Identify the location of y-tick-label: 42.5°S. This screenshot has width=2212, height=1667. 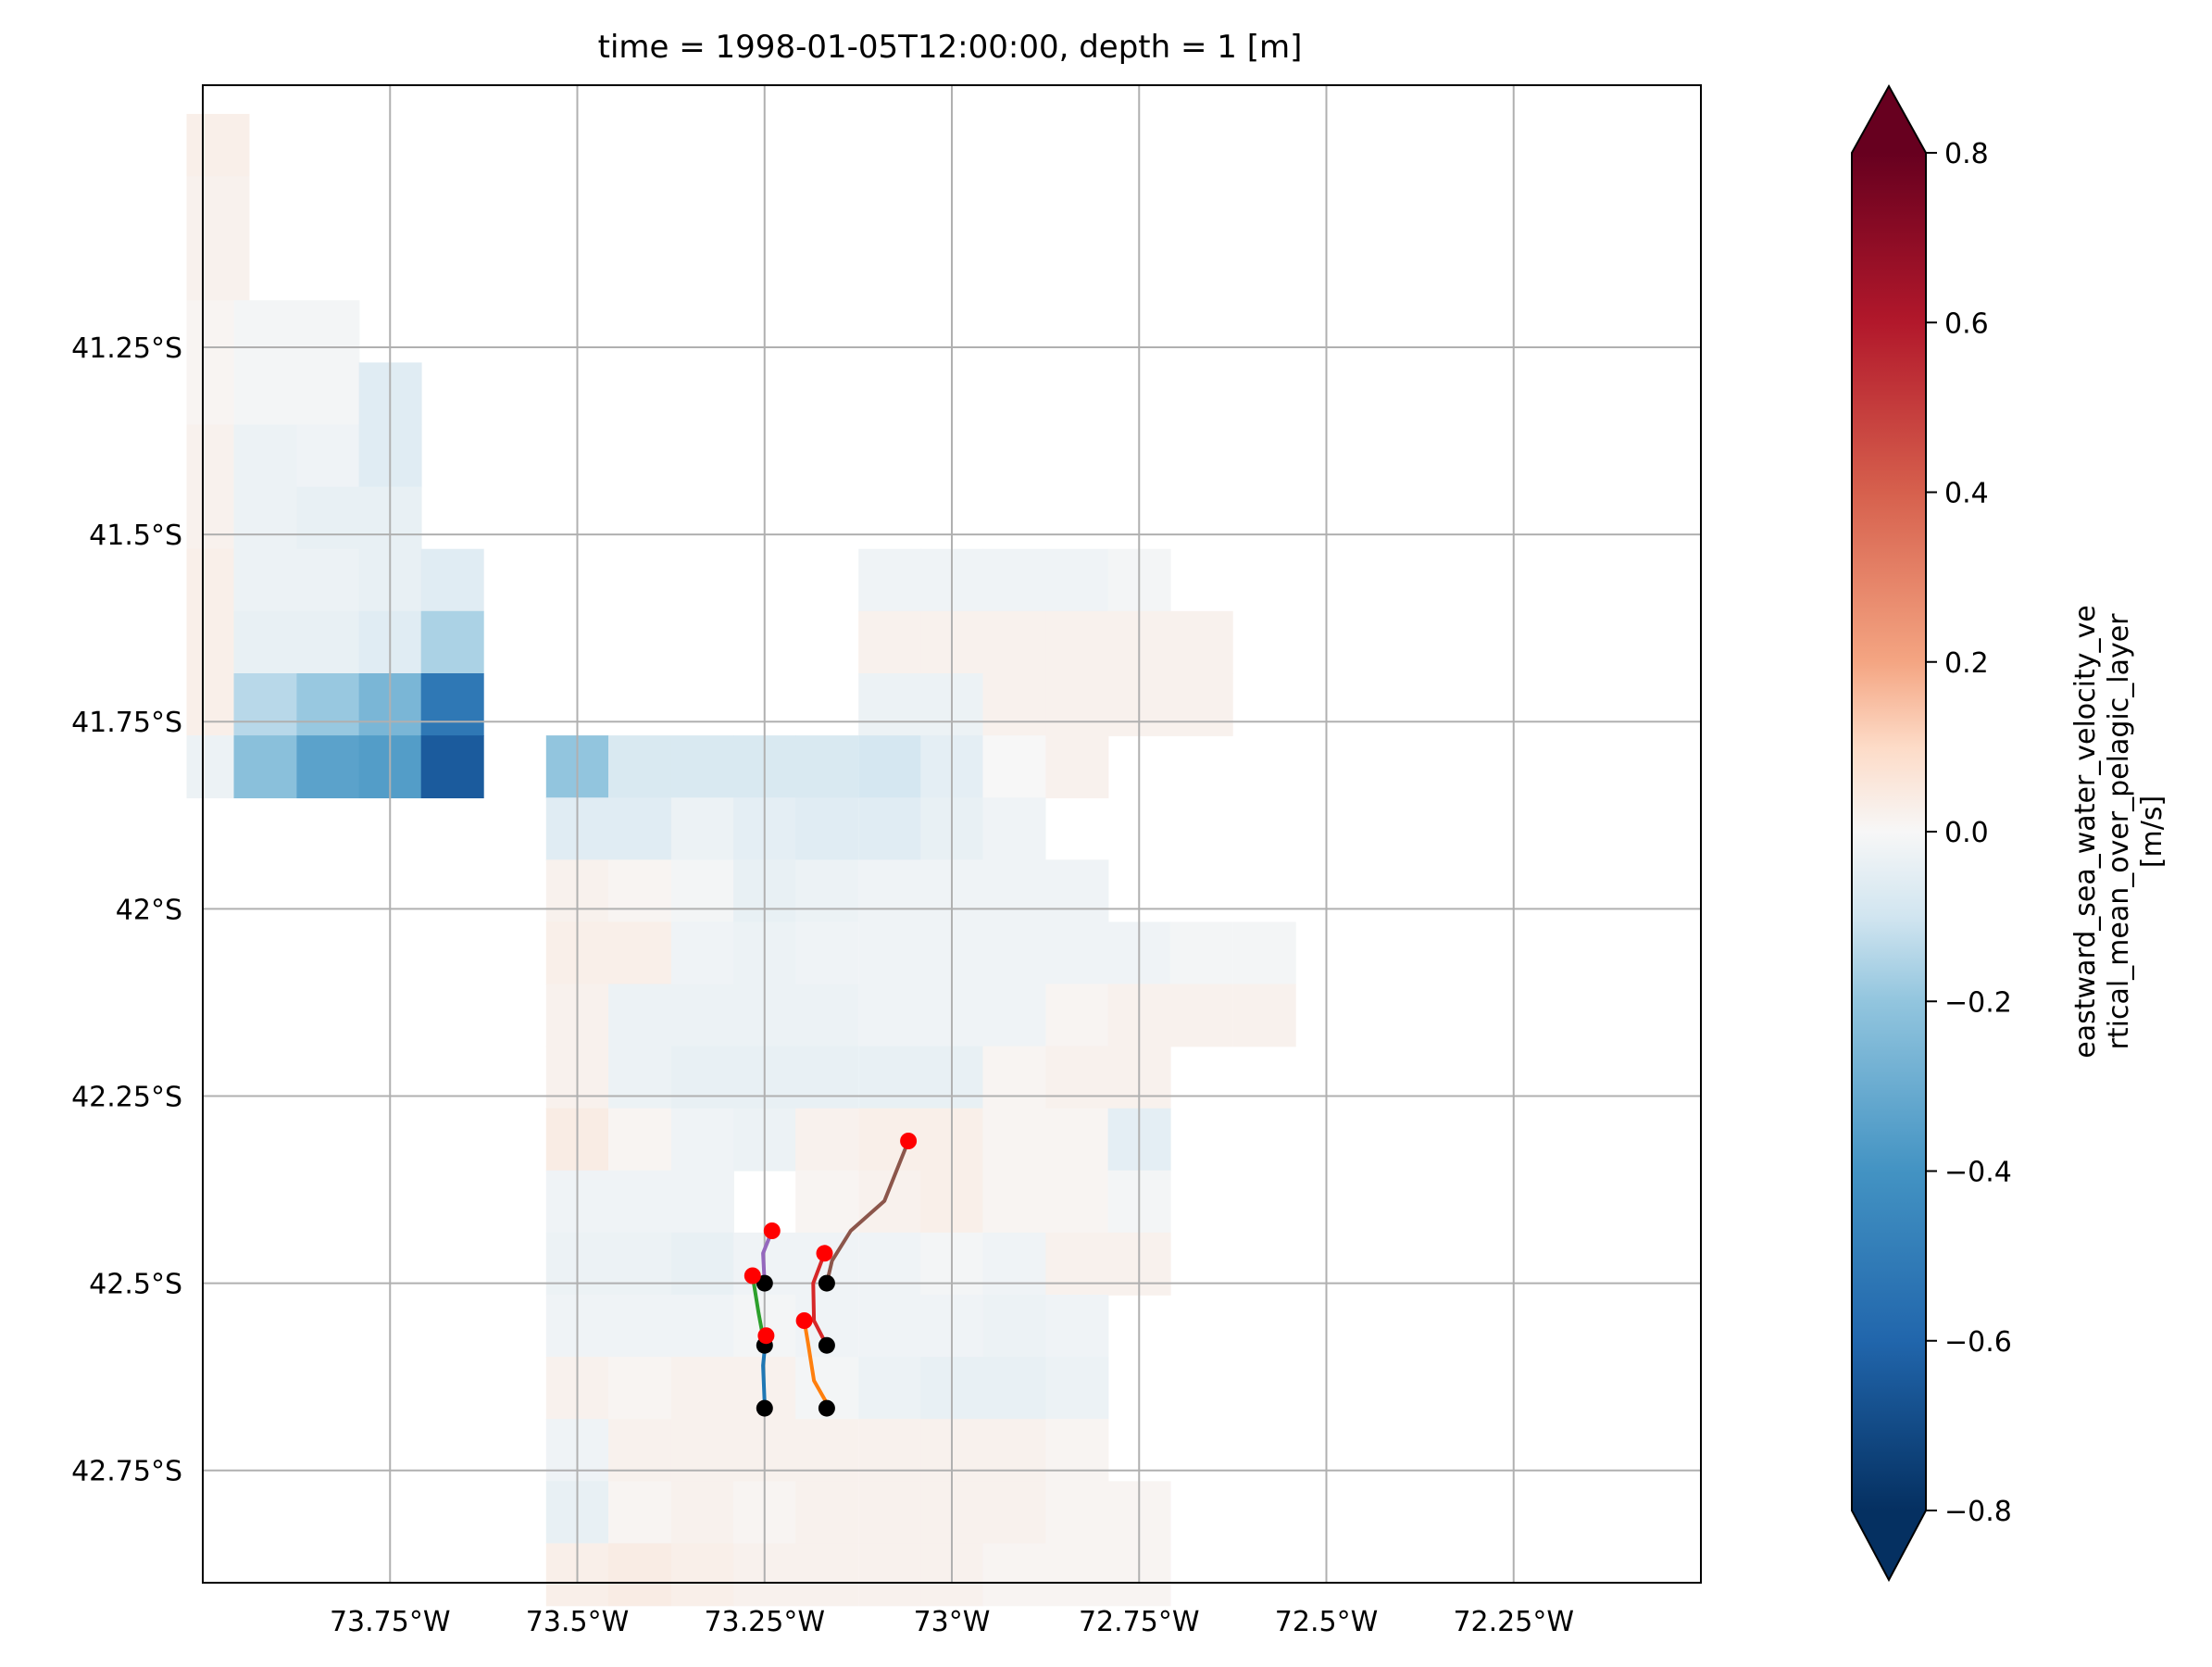
(135, 1285).